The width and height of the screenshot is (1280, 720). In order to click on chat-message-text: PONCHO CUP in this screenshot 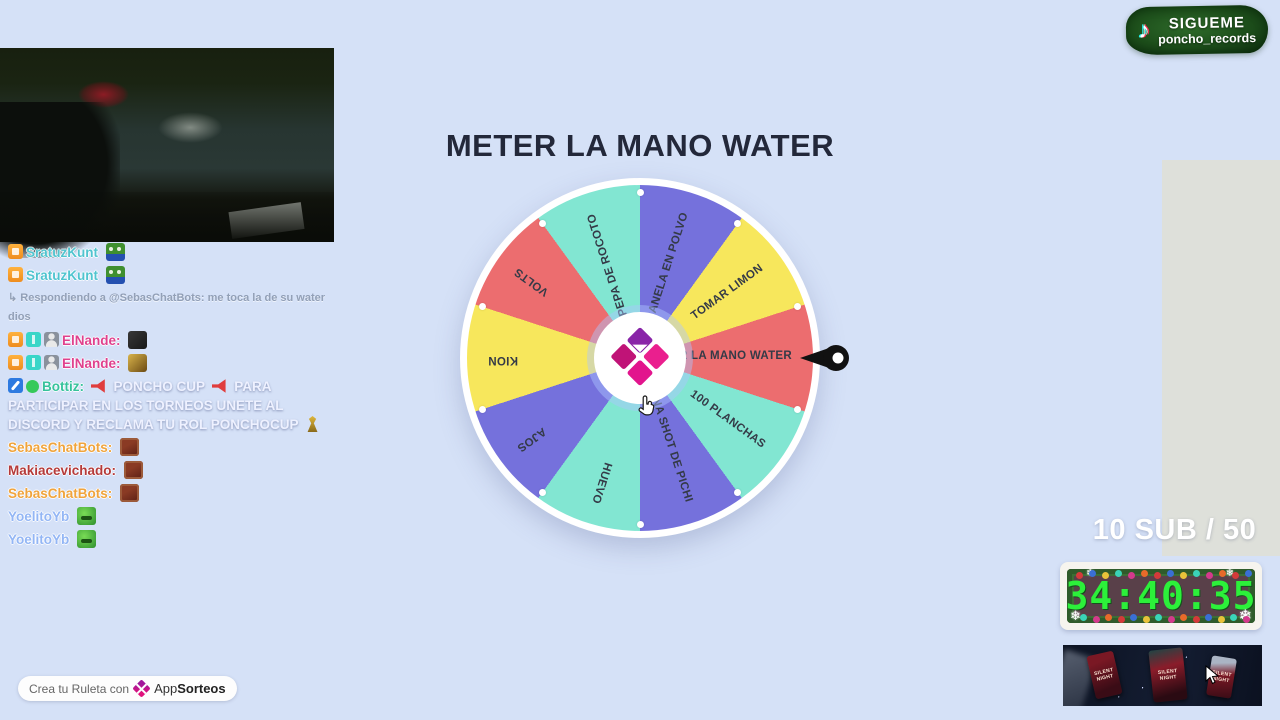, I will do `click(159, 386)`.